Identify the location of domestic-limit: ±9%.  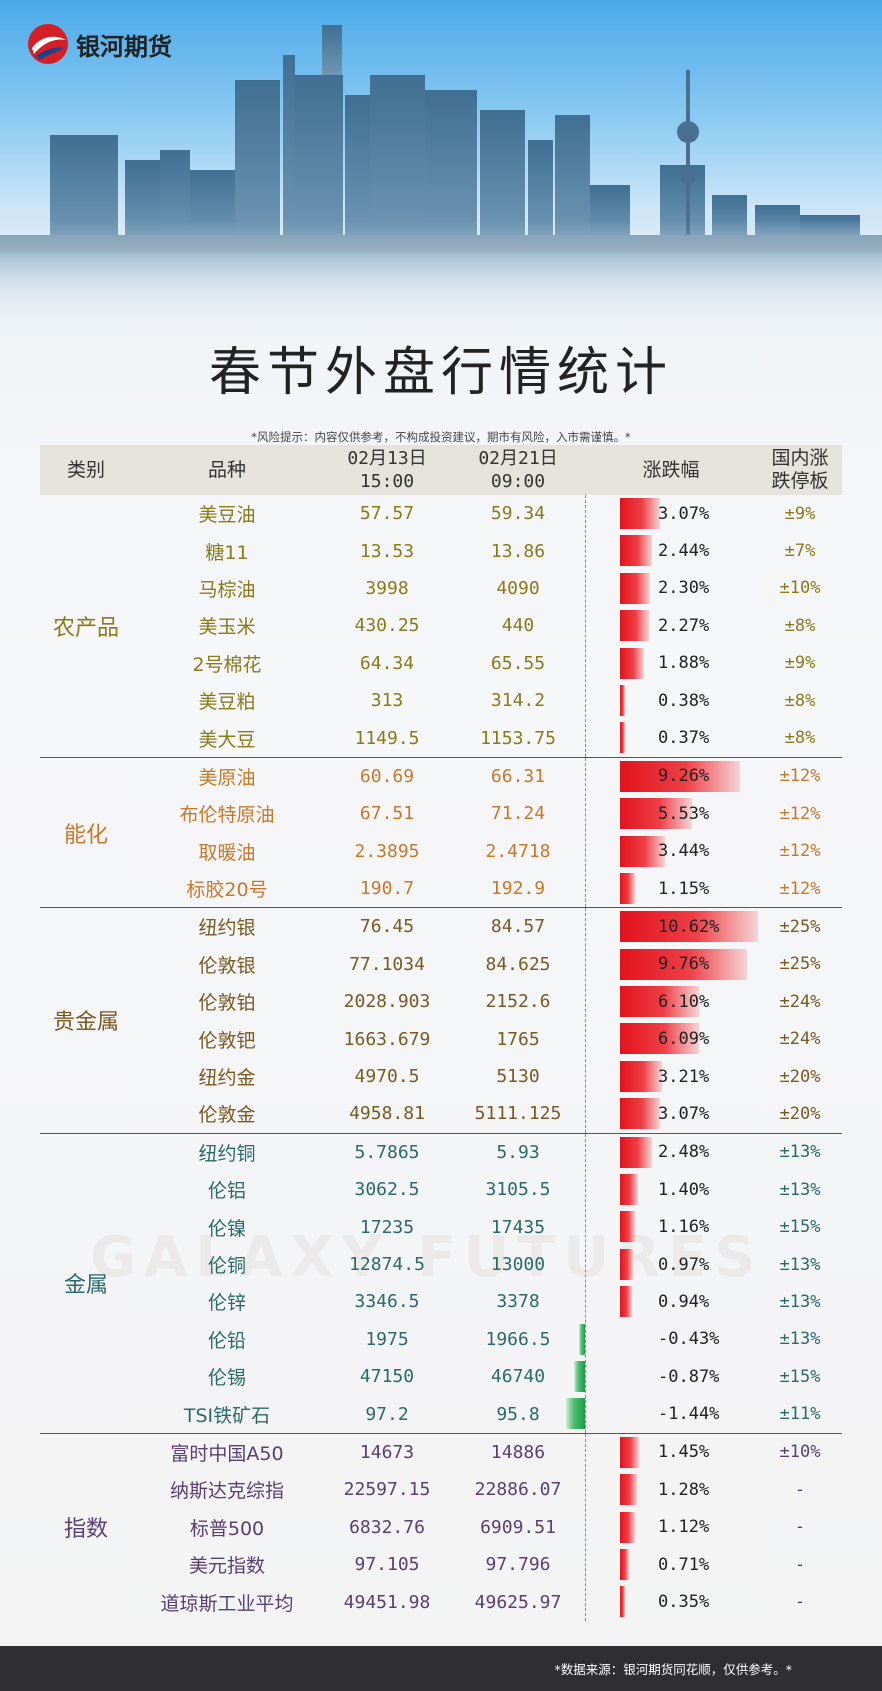
(800, 513).